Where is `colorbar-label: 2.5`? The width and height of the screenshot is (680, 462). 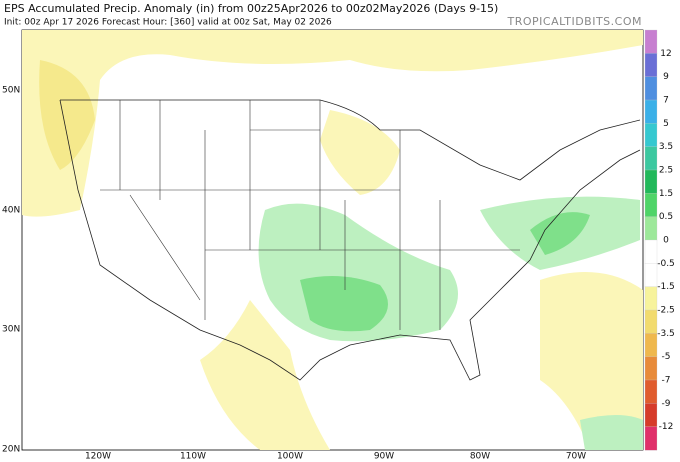 colorbar-label: 2.5 is located at coordinates (666, 171).